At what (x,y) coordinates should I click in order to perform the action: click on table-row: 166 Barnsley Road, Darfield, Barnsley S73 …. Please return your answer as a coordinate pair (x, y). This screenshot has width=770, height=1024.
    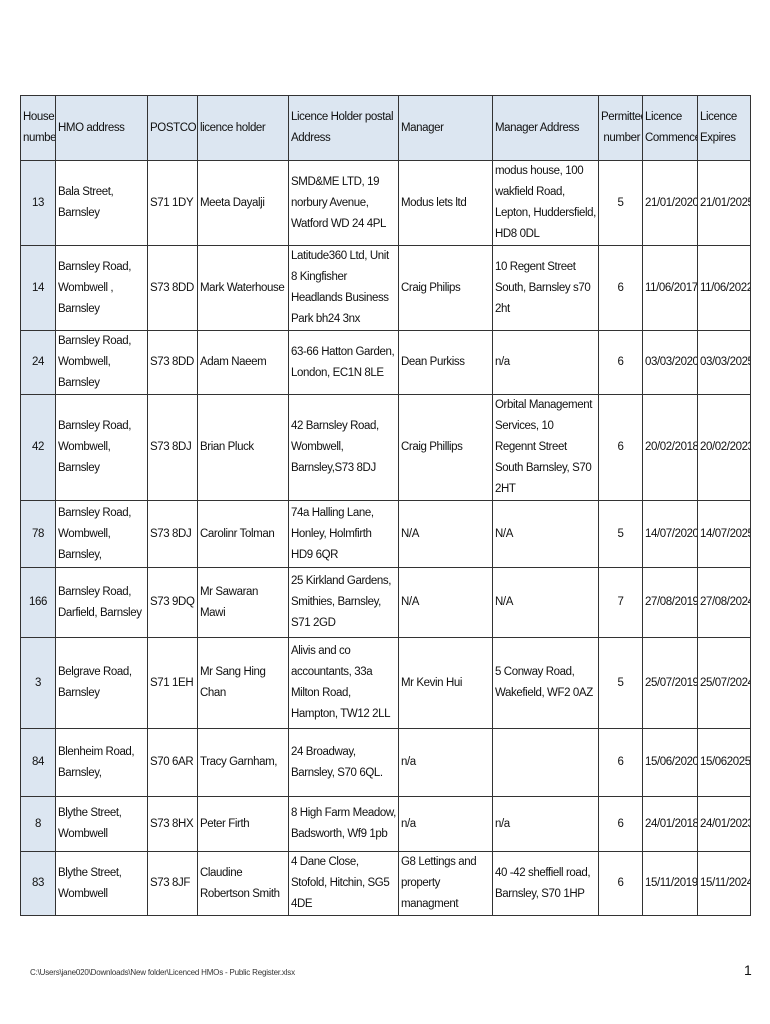
    Looking at the image, I should click on (385, 602).